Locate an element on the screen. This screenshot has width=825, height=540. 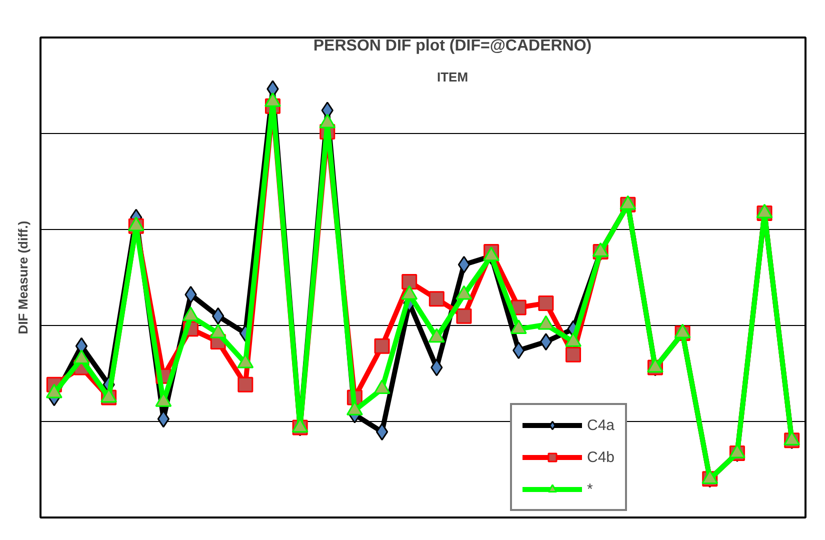
x-axis-title: ITEM is located at coordinates (452, 77).